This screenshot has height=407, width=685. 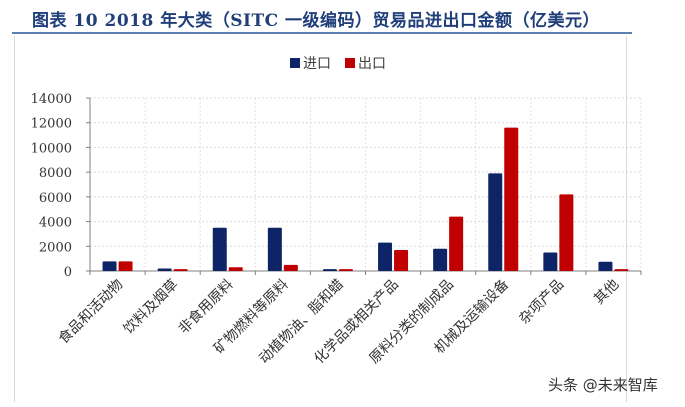 What do you see at coordinates (55, 173) in the screenshot?
I see `y-tick-label: 8000` at bounding box center [55, 173].